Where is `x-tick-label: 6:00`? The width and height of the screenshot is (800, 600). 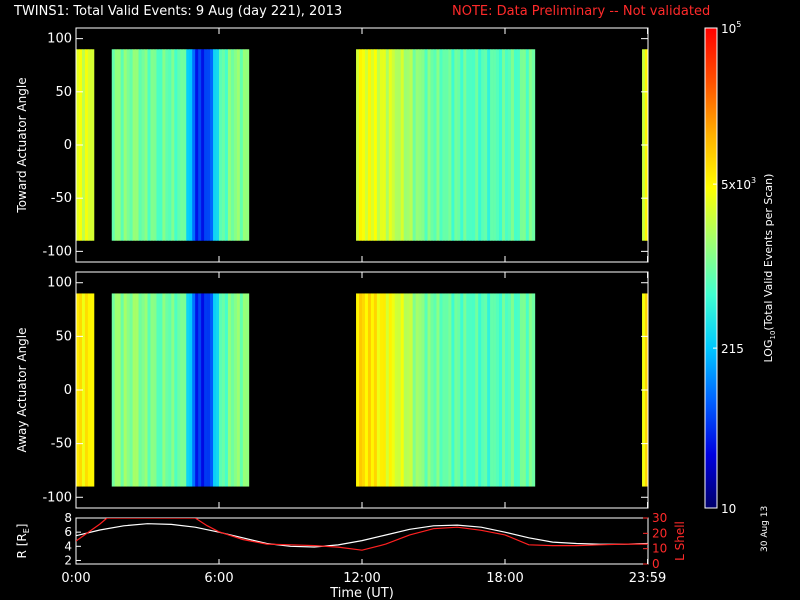 x-tick-label: 6:00 is located at coordinates (218, 578).